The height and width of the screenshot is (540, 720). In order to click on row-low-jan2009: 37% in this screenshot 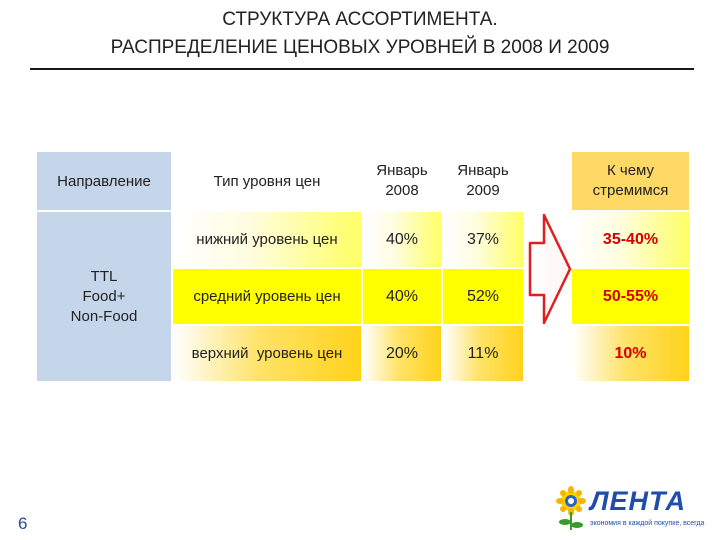, I will do `click(483, 239)`.